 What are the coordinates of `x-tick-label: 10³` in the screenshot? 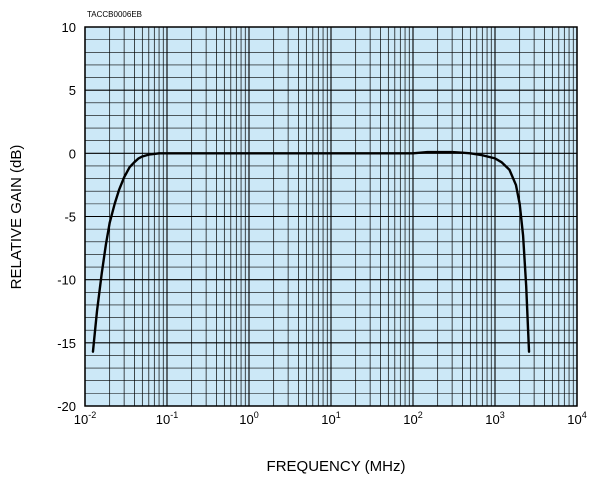 It's located at (494, 418).